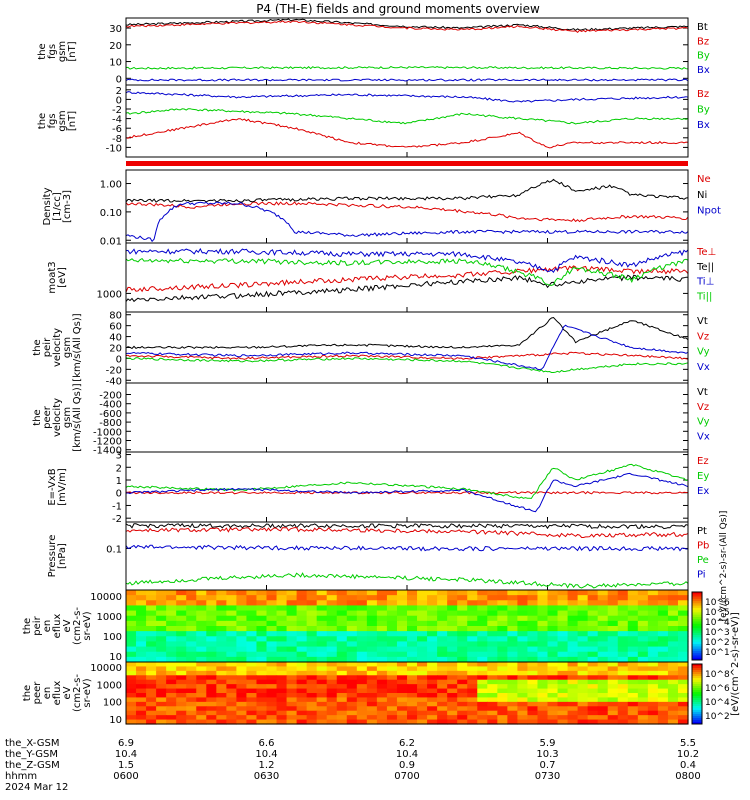  Describe the element at coordinates (126, 743) in the screenshot. I see `orbit-value: 6.9` at that location.